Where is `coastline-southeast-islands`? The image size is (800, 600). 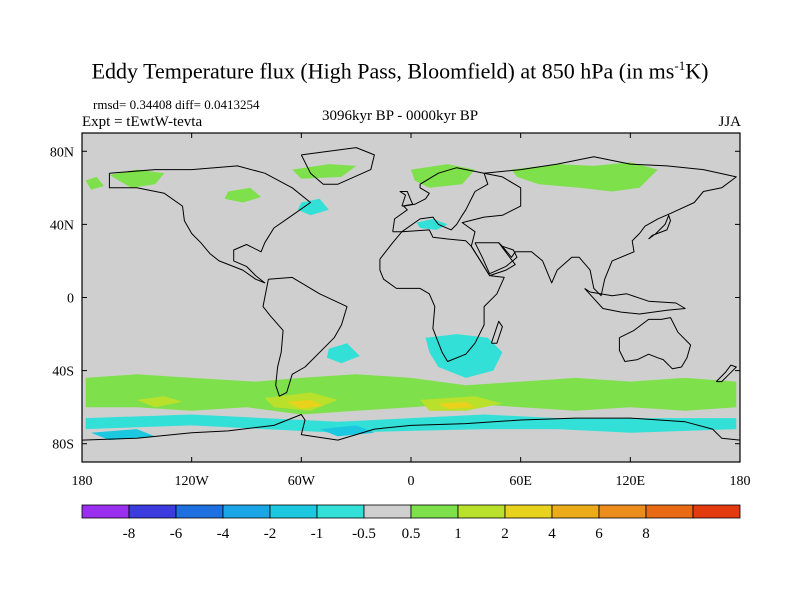 coastline-southeast-islands is located at coordinates (635, 301).